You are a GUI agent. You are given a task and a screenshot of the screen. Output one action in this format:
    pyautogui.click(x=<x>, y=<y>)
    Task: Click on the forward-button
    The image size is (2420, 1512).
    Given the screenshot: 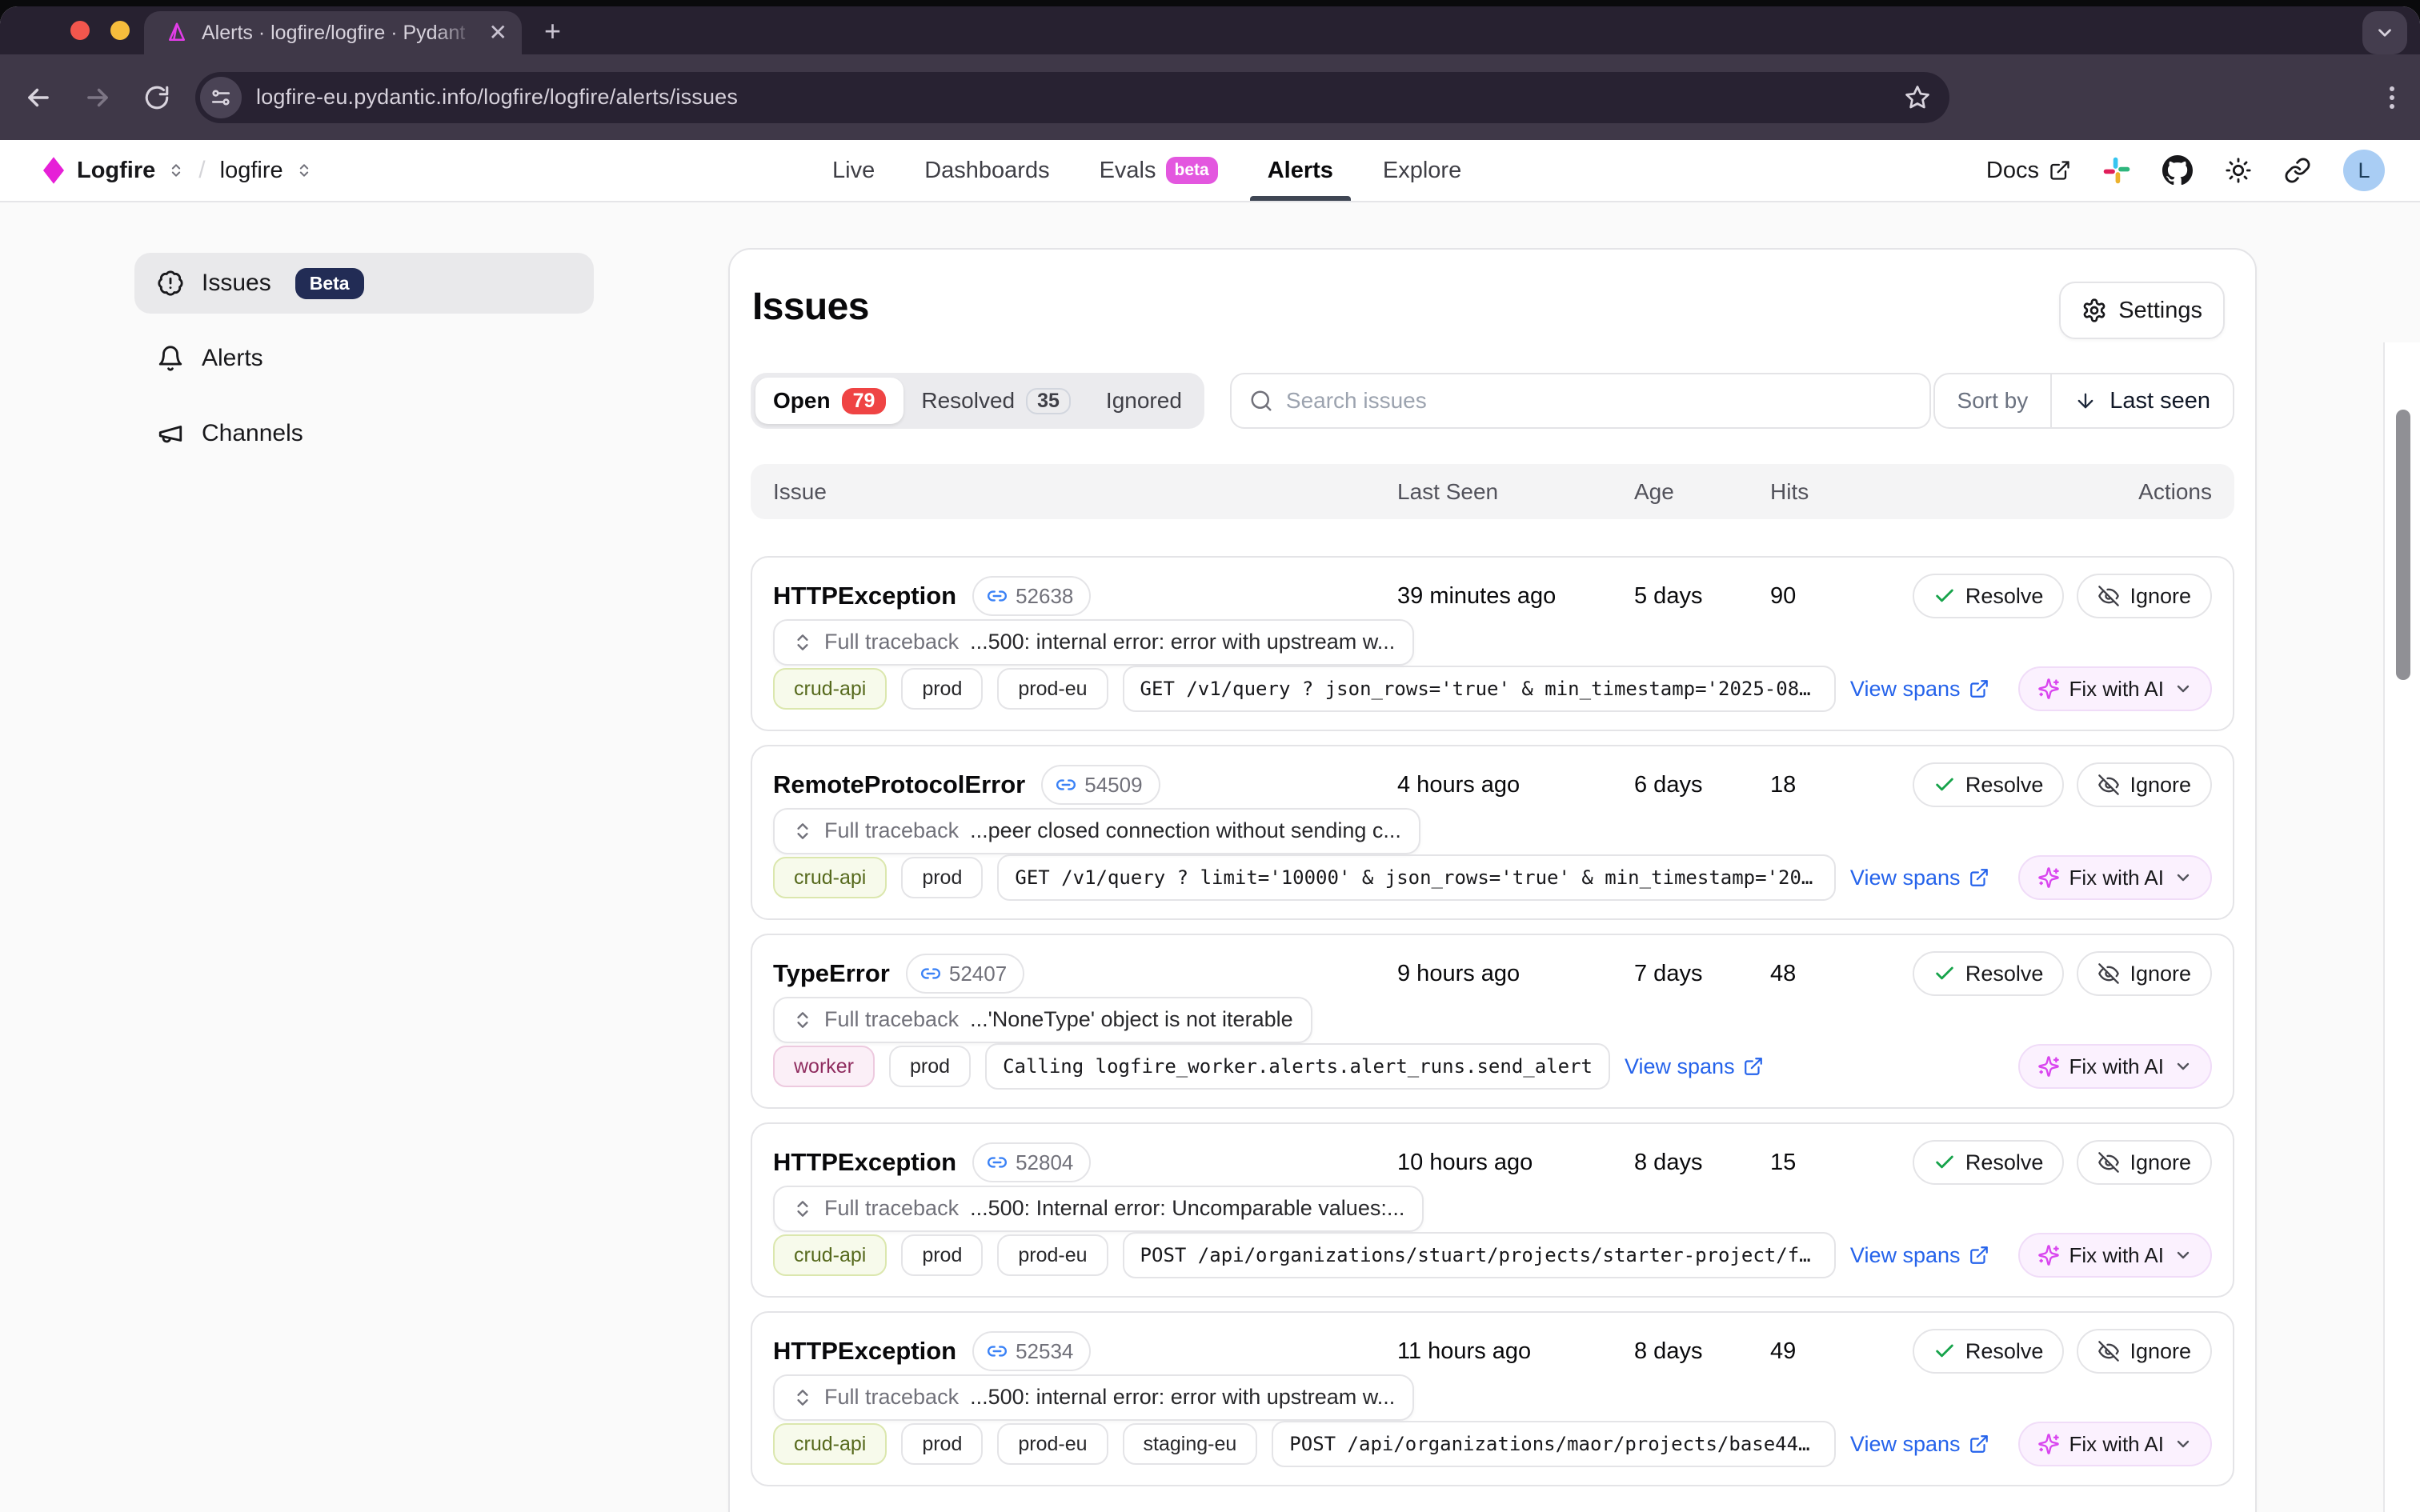 What is the action you would take?
    pyautogui.click(x=97, y=97)
    